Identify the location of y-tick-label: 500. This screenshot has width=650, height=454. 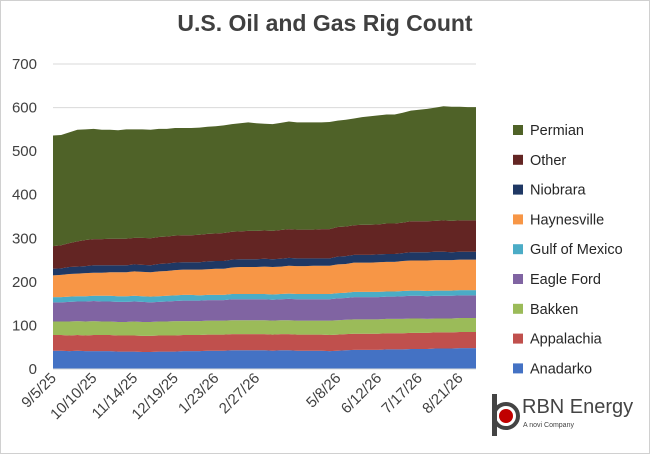
(24, 151).